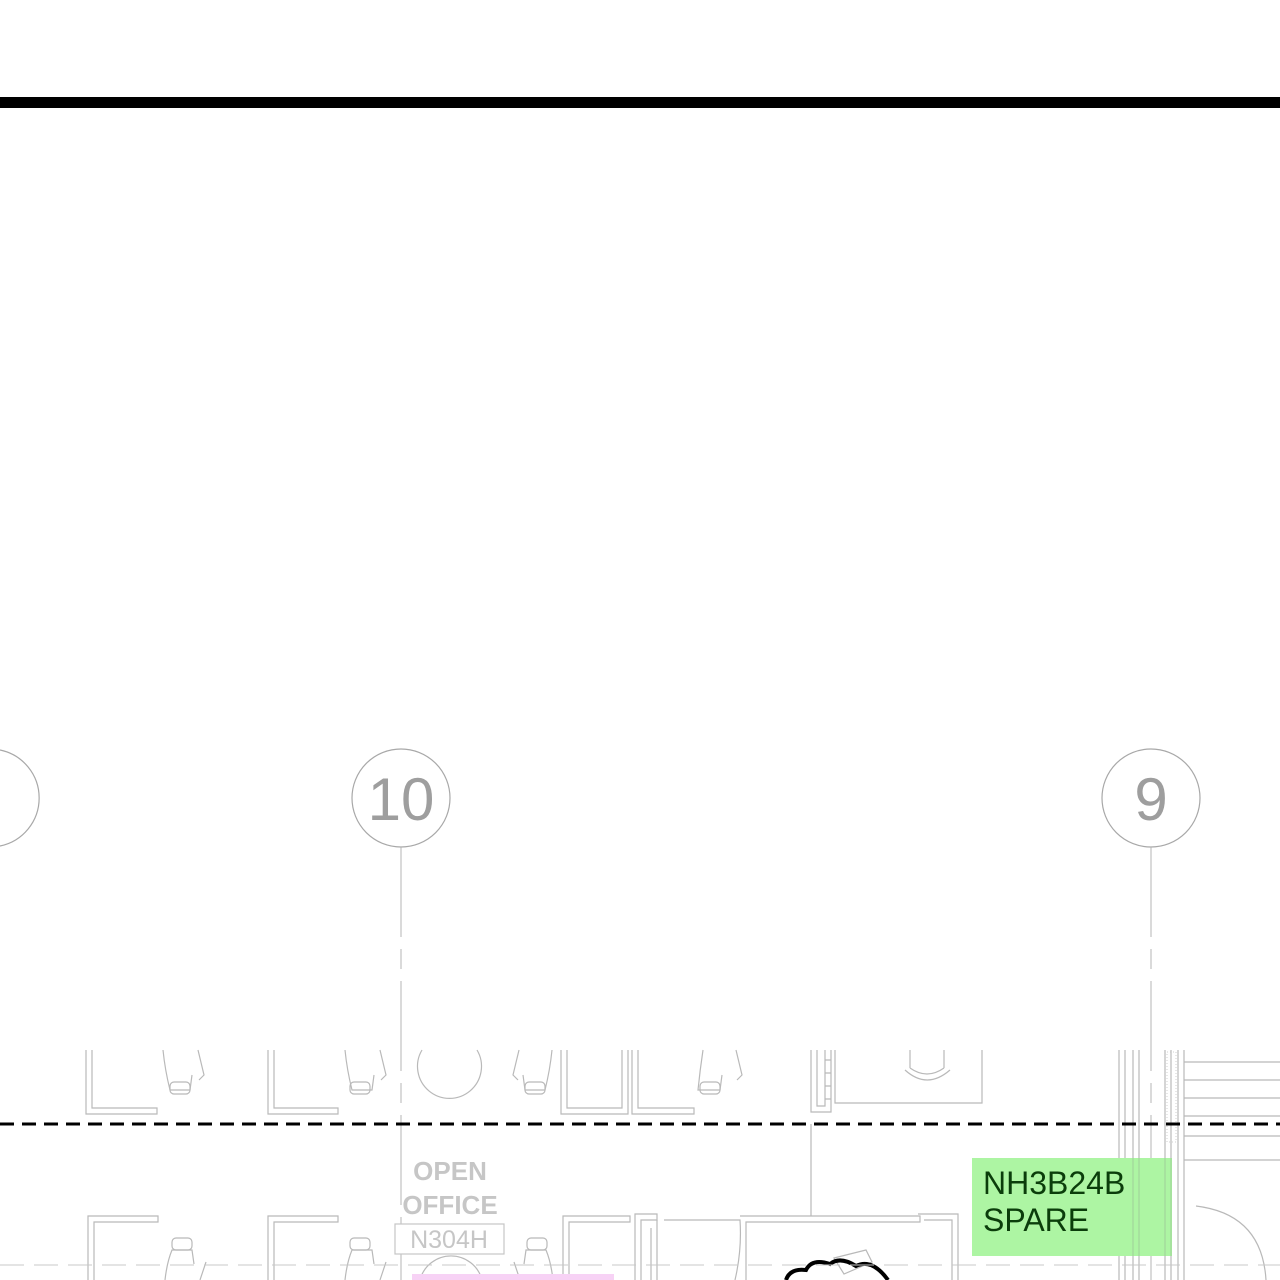 The image size is (1280, 1280). Describe the element at coordinates (796, 1246) in the screenshot. I see `wall-door-segment` at that location.